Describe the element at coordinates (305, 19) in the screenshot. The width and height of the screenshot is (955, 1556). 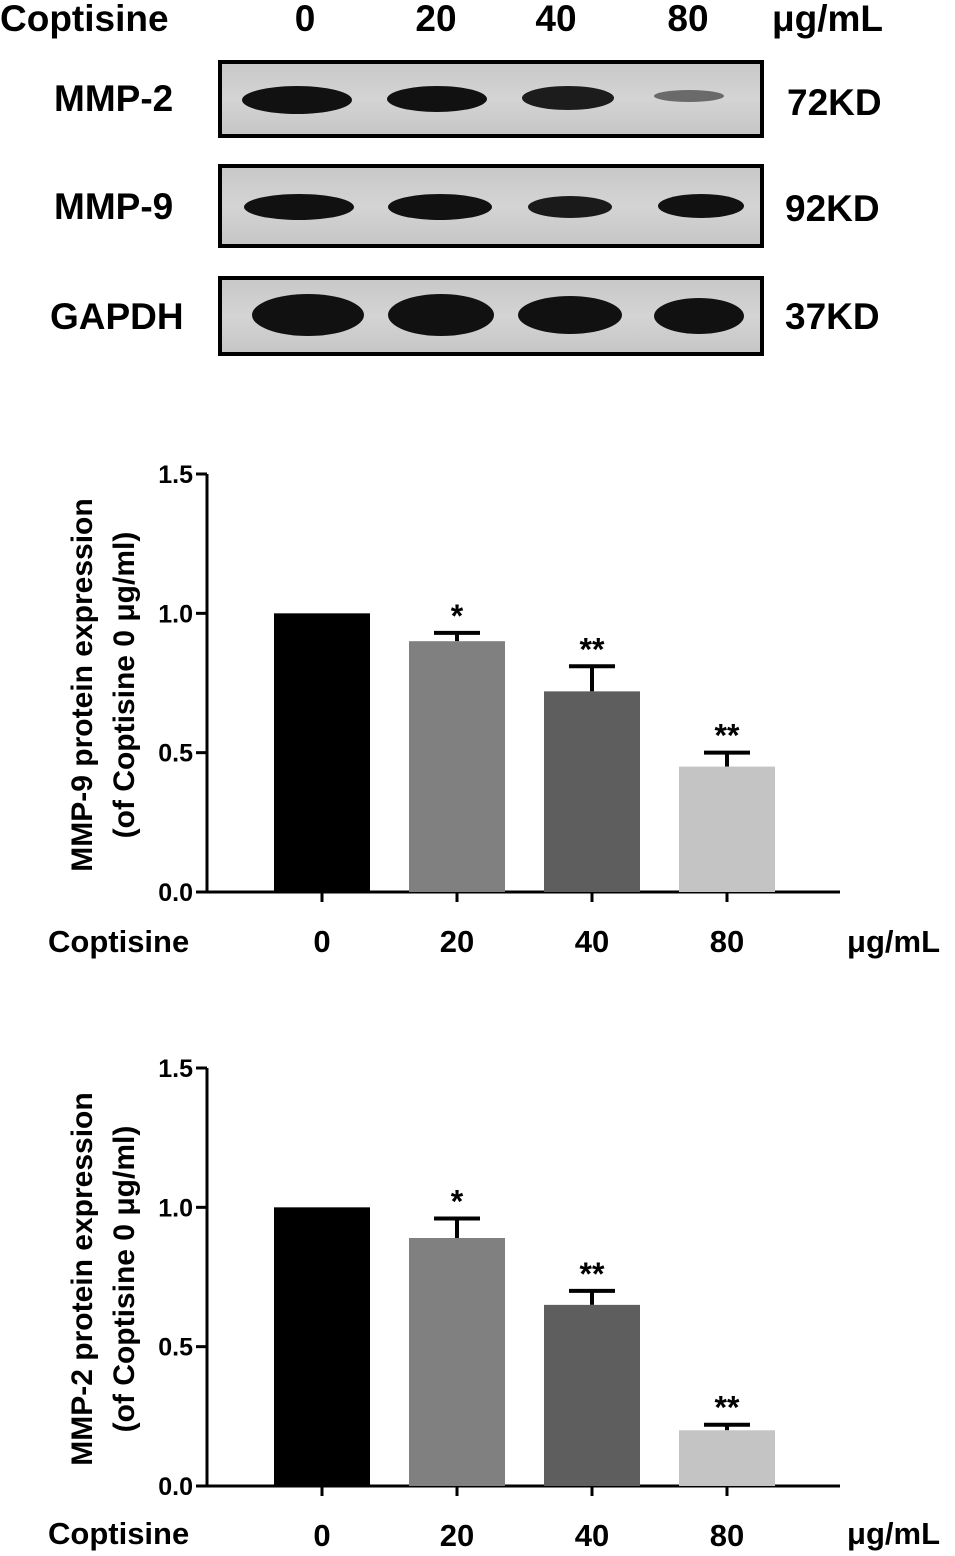
I see `blot-dose-label: 0` at that location.